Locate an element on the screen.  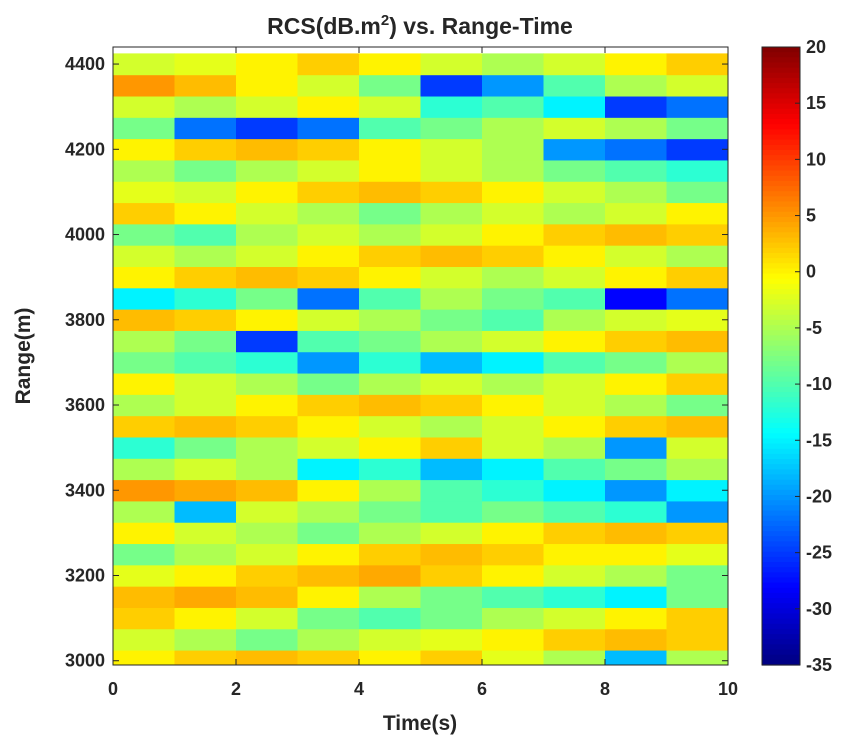
y-tick-label: 3200 is located at coordinates (85, 575).